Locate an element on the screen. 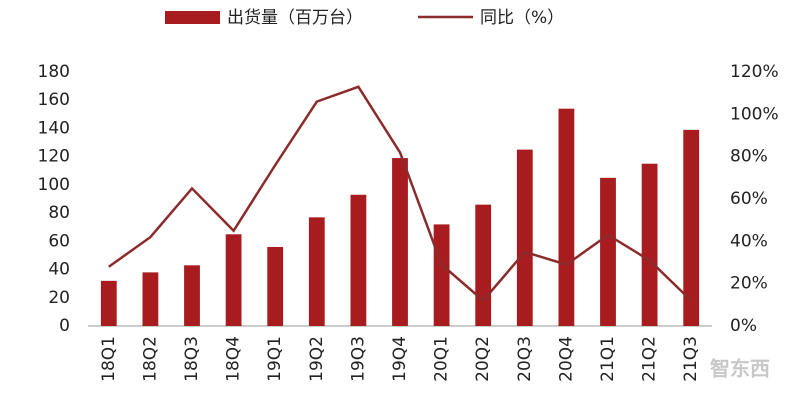 The height and width of the screenshot is (404, 800). y-tick-label: 120 is located at coordinates (54, 157).